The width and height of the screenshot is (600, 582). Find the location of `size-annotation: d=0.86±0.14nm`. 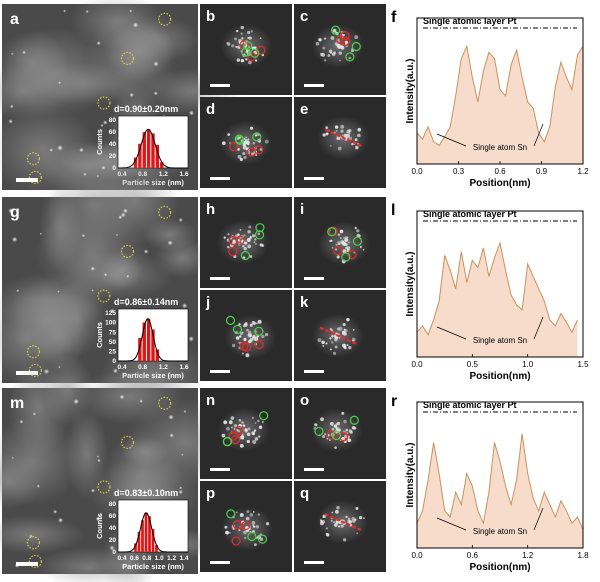

size-annotation: d=0.86±0.14nm is located at coordinates (146, 302).